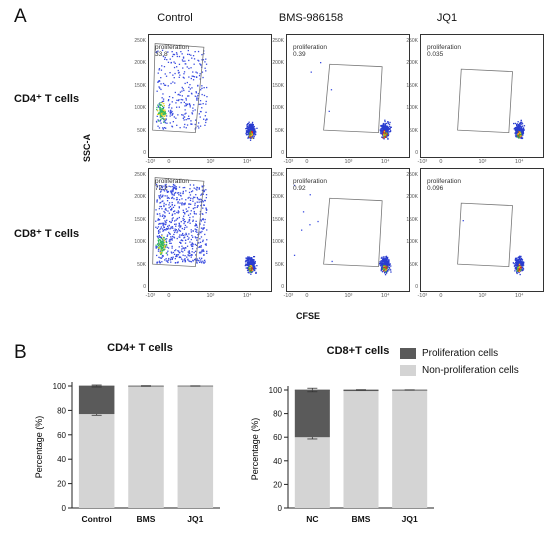 The height and width of the screenshot is (535, 550). Describe the element at coordinates (310, 51) in the screenshot. I see `gate-label: proliferation 0.39` at that location.